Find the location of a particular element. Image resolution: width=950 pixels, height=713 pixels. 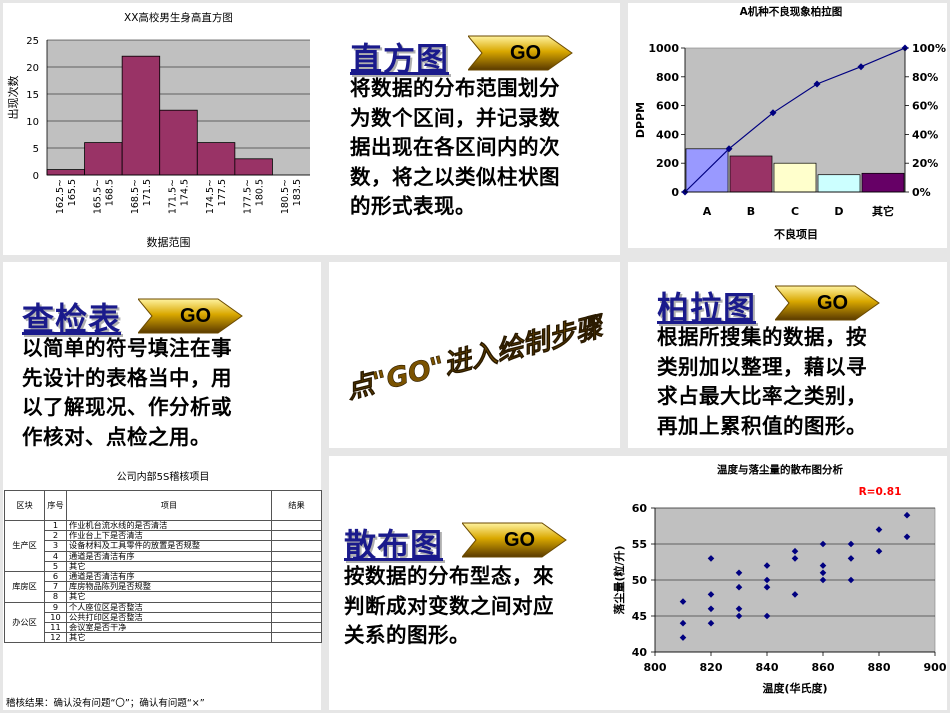

y-axis-title: 出现次数 is located at coordinates (13, 98).